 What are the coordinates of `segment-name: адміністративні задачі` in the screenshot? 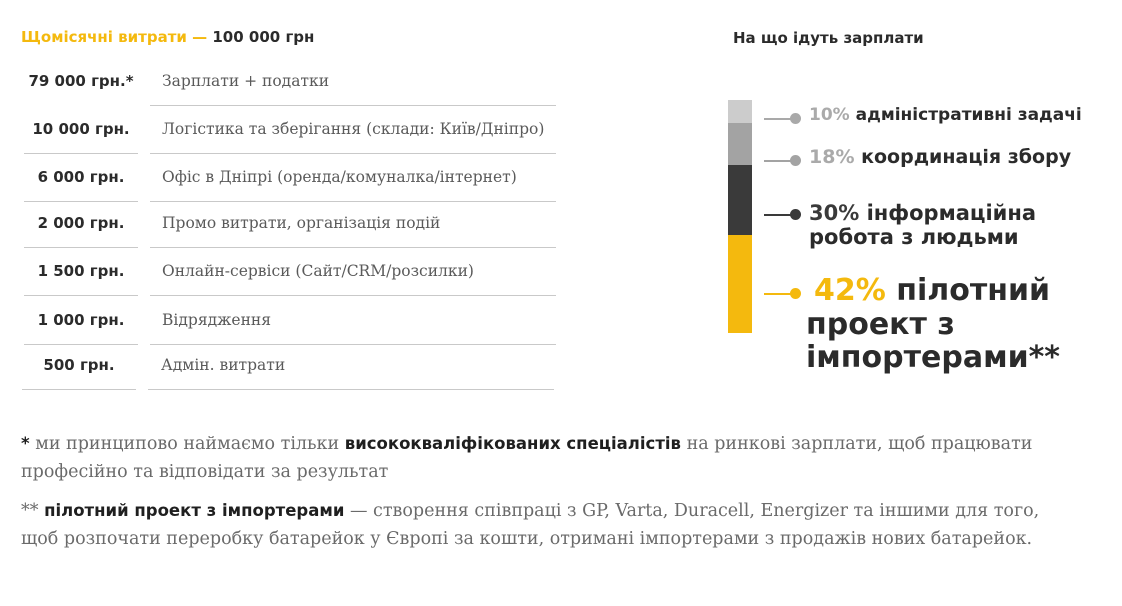 It's located at (968, 115).